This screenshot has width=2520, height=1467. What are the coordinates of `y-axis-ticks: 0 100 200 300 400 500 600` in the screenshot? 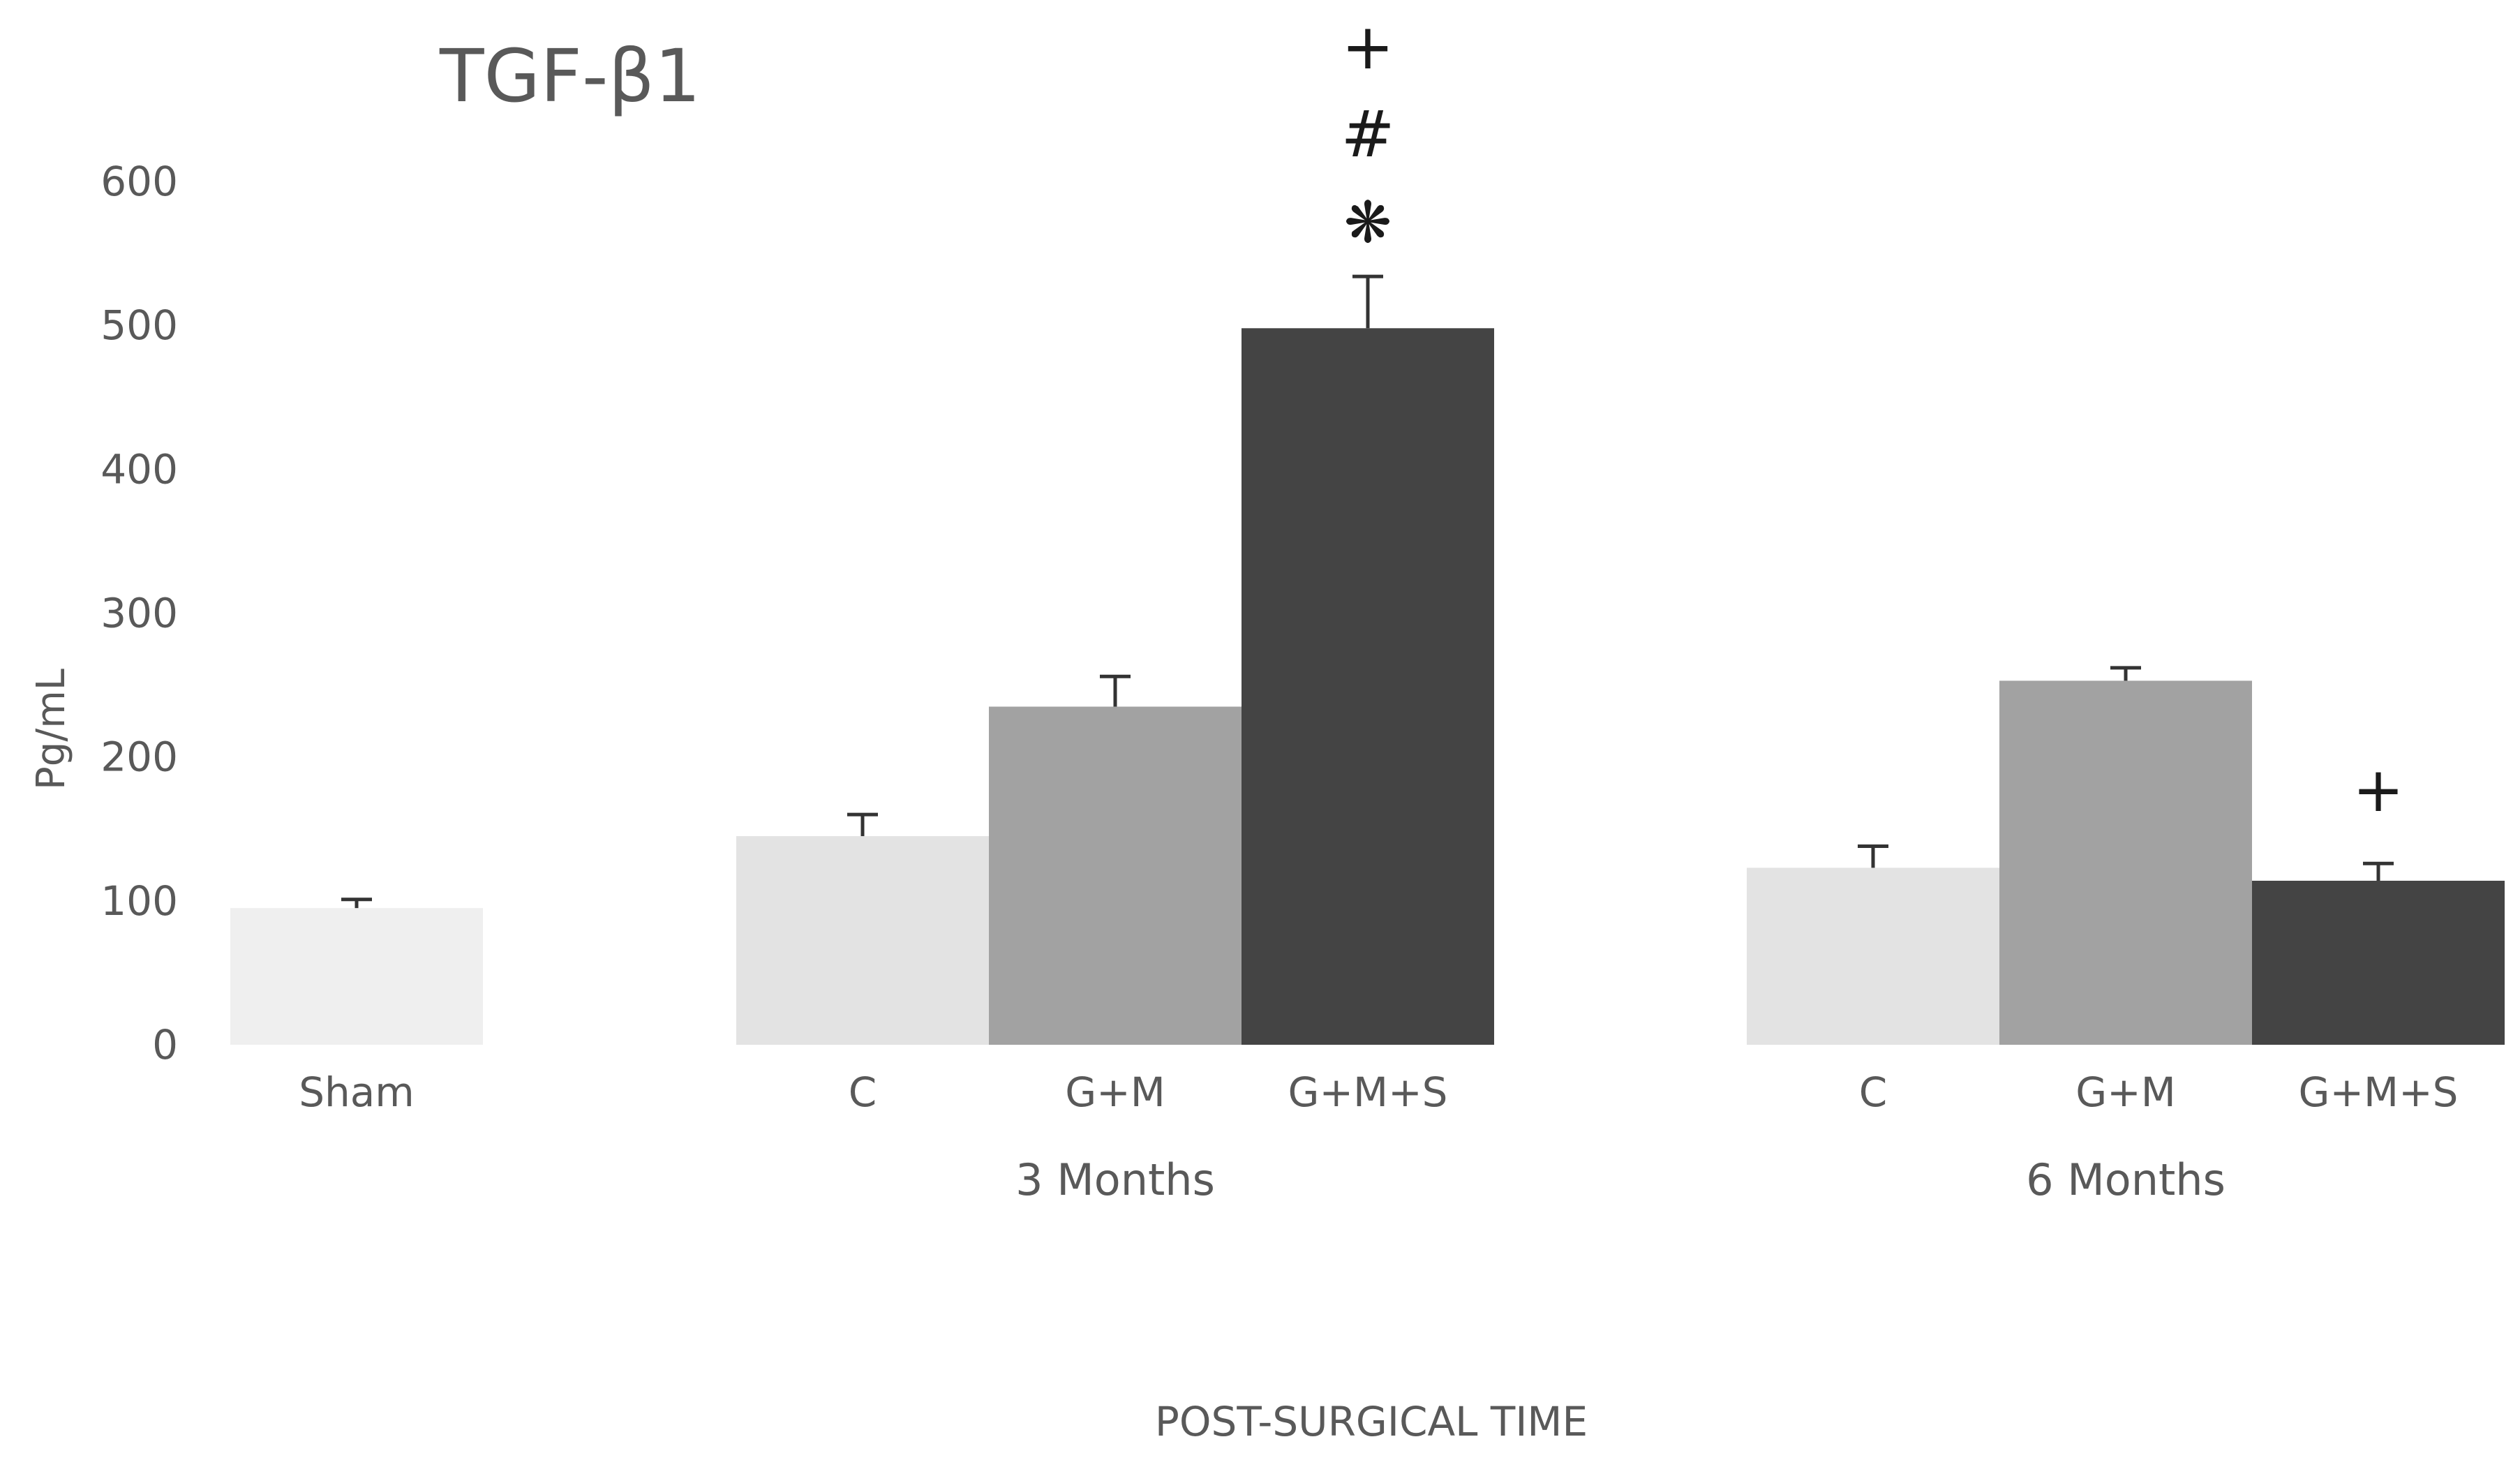 It's located at (139, 613).